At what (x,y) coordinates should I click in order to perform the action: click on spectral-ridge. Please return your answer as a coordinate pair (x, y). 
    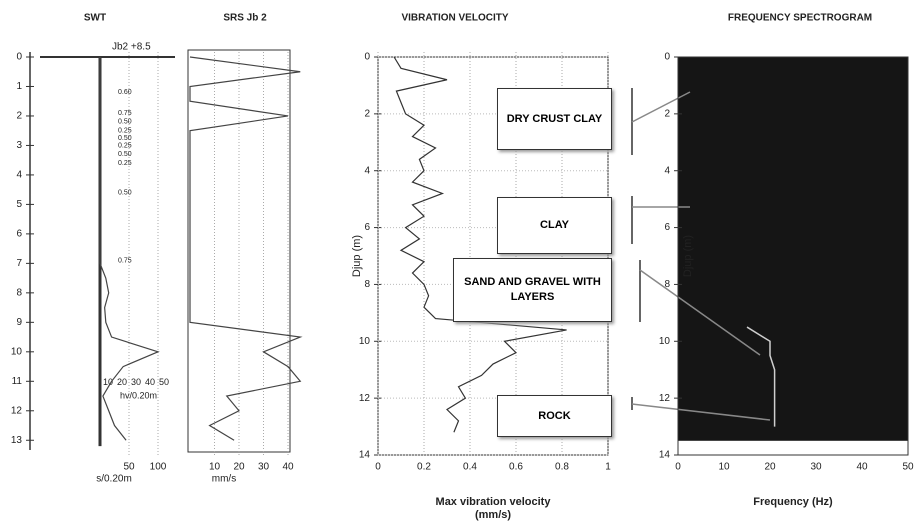
    Looking at the image, I should click on (761, 376).